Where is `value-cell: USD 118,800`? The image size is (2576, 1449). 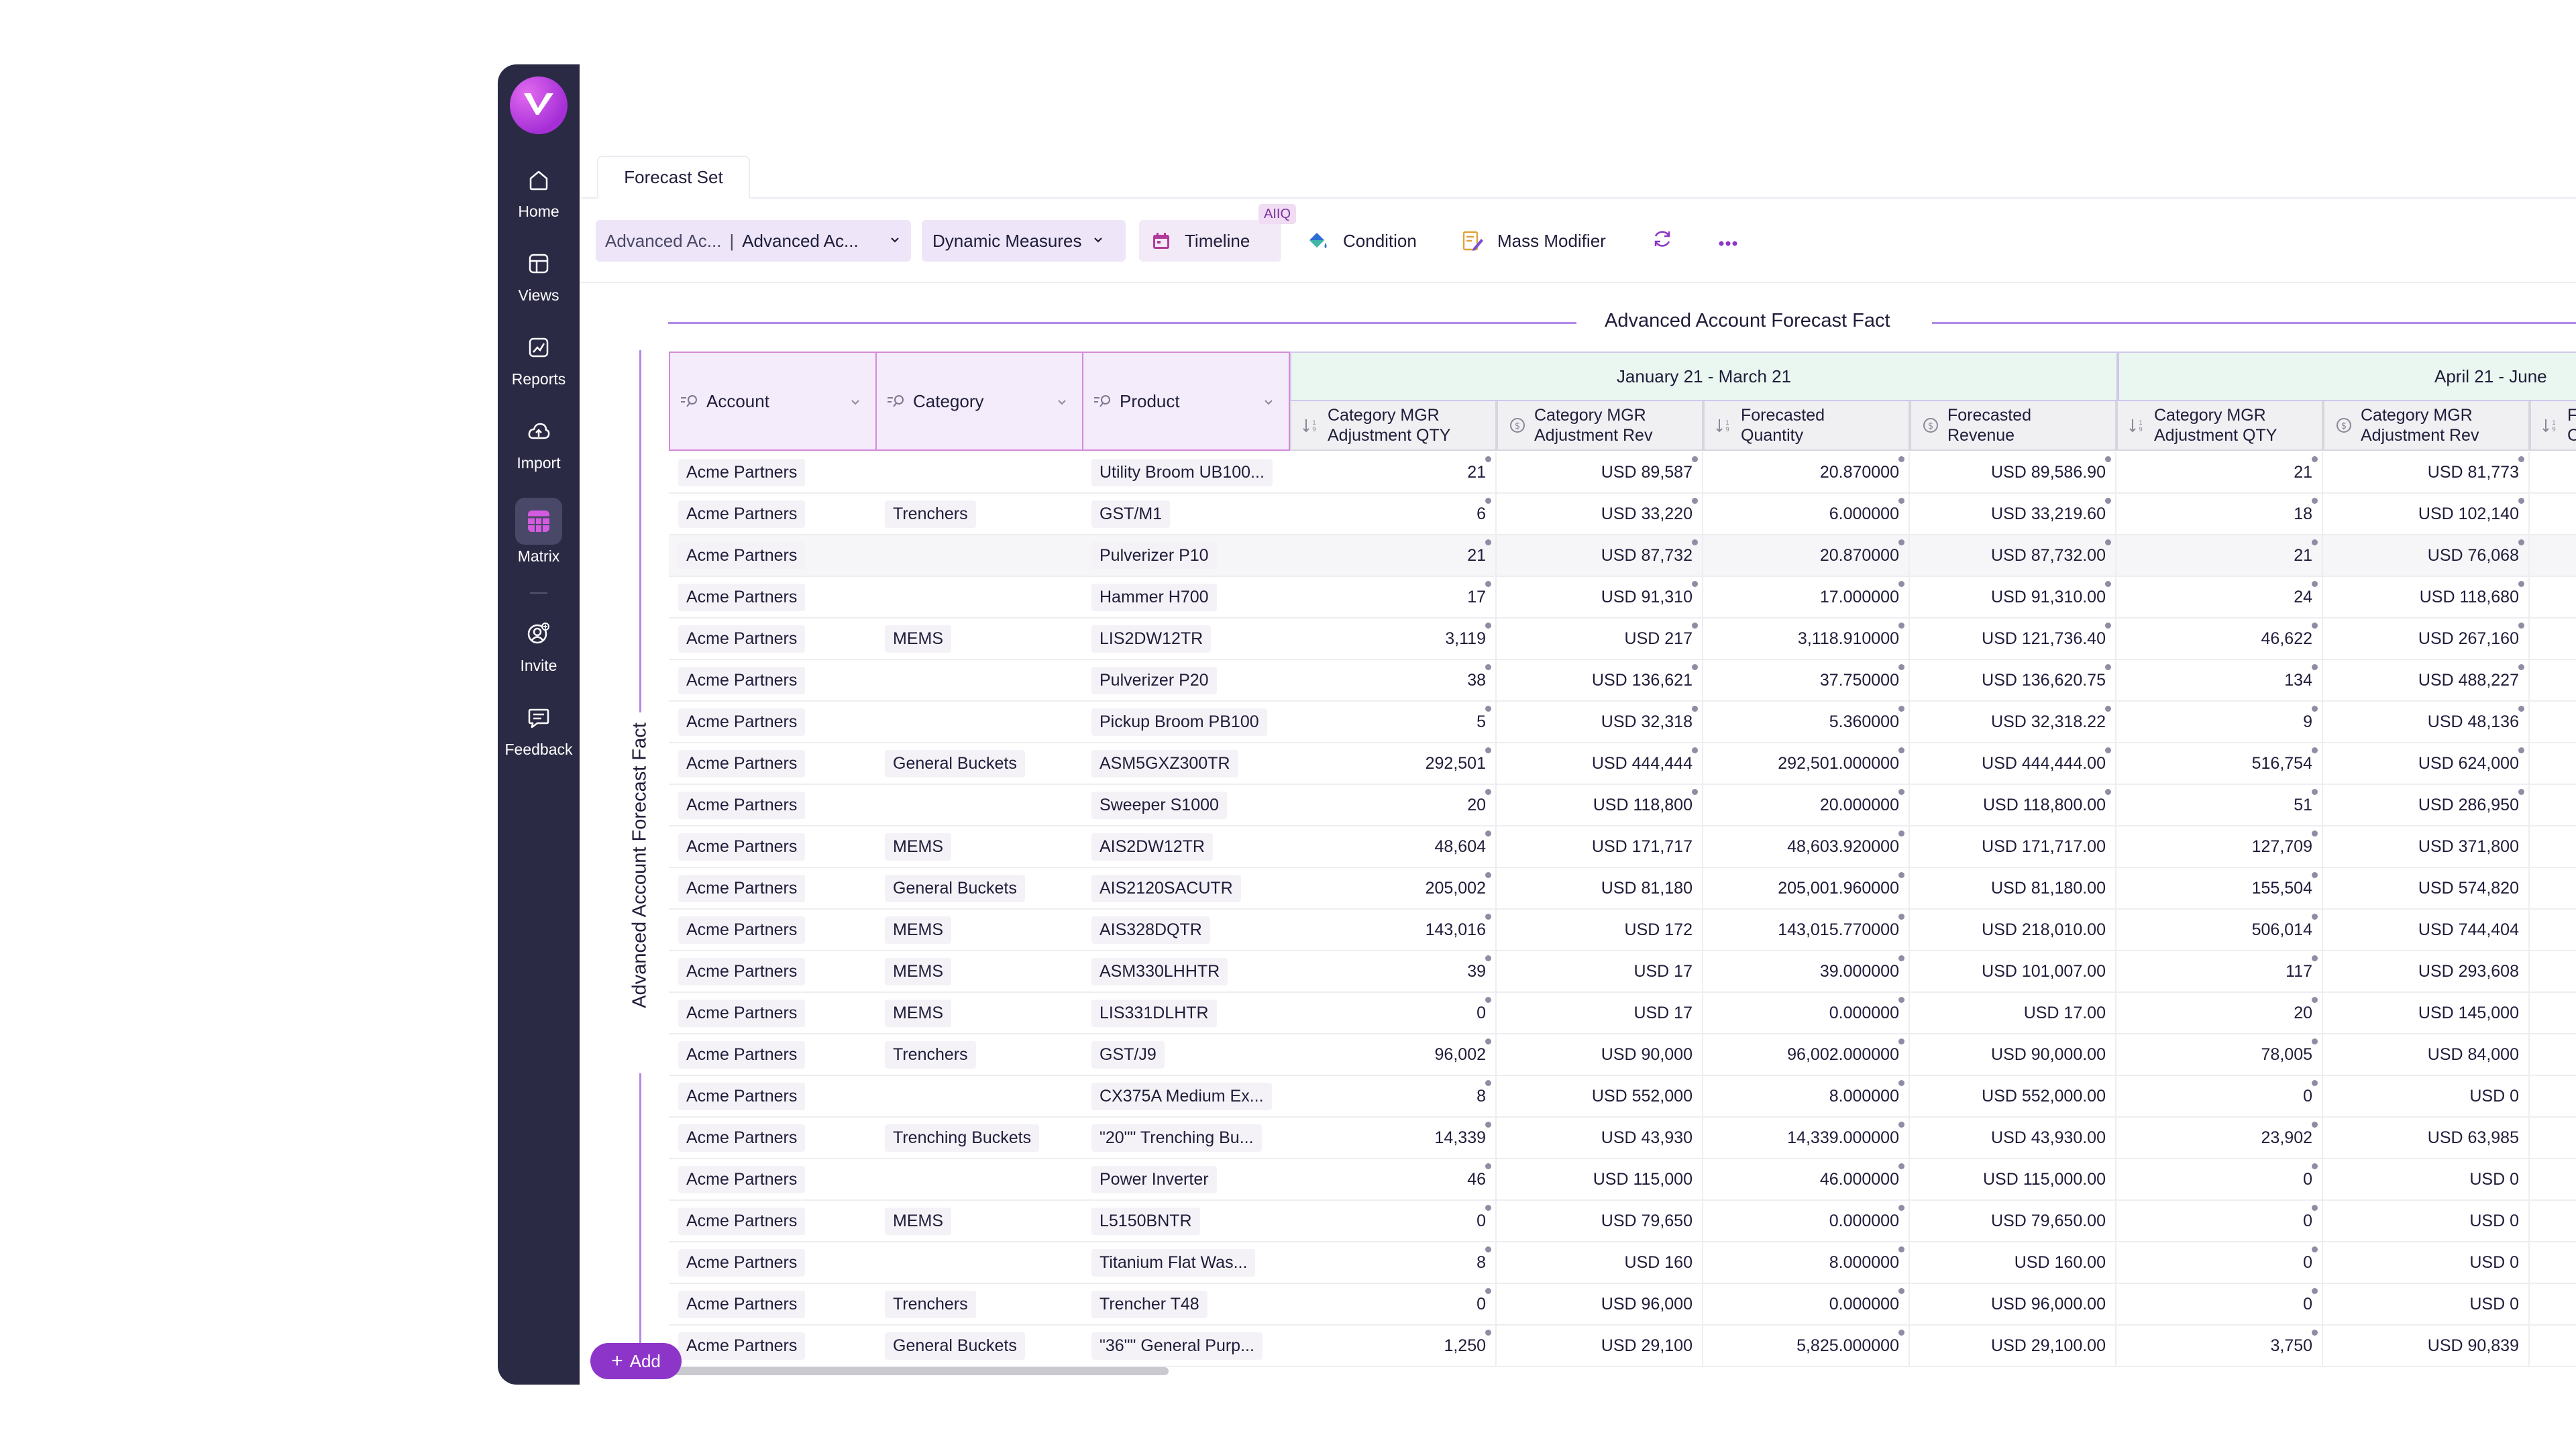 value-cell: USD 118,800 is located at coordinates (1600, 805).